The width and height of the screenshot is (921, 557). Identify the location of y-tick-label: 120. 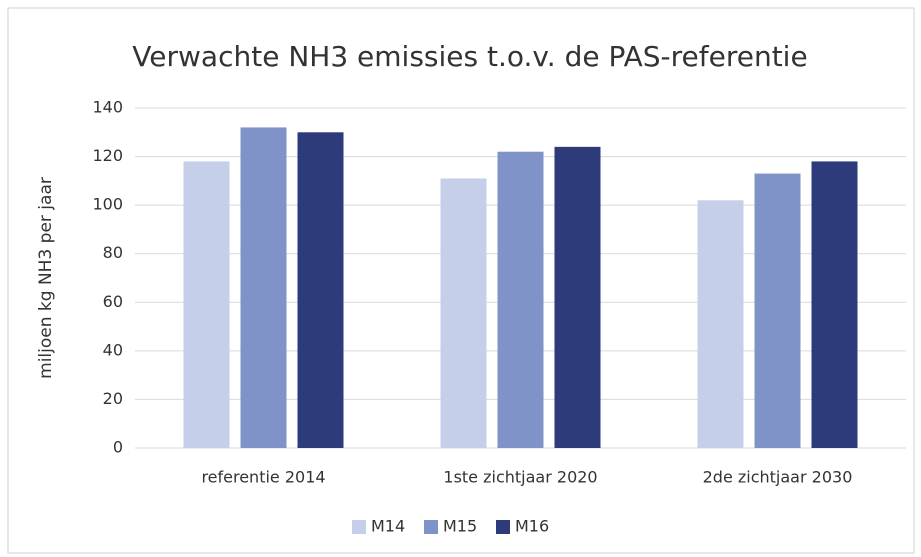
(107, 155).